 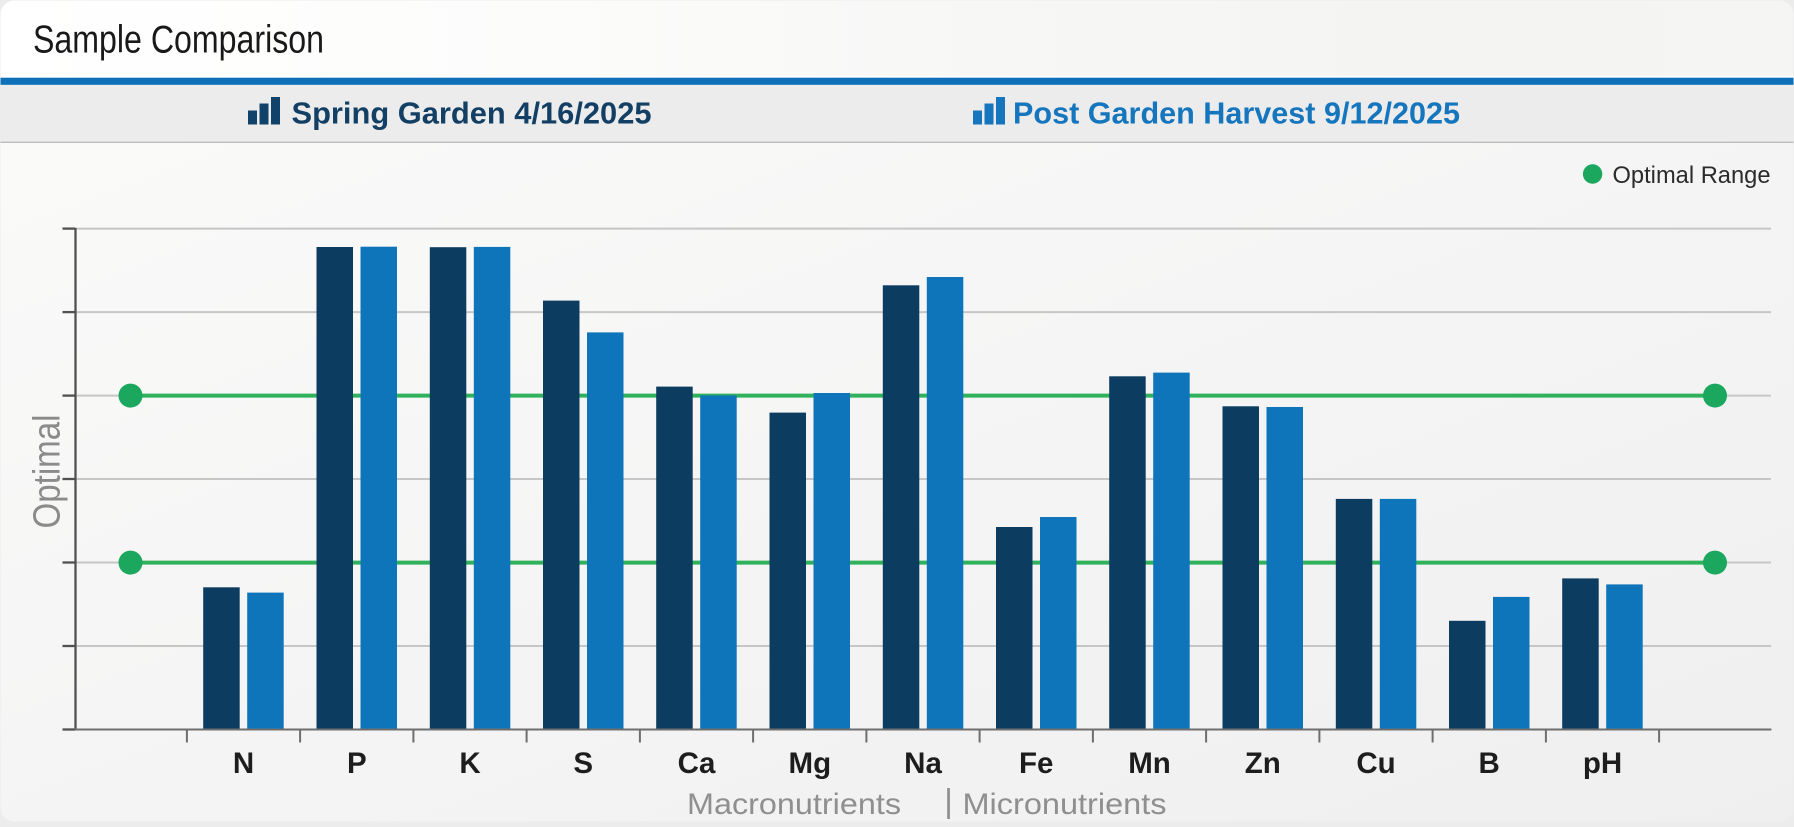 I want to click on svg-text: Ca, so click(x=697, y=763).